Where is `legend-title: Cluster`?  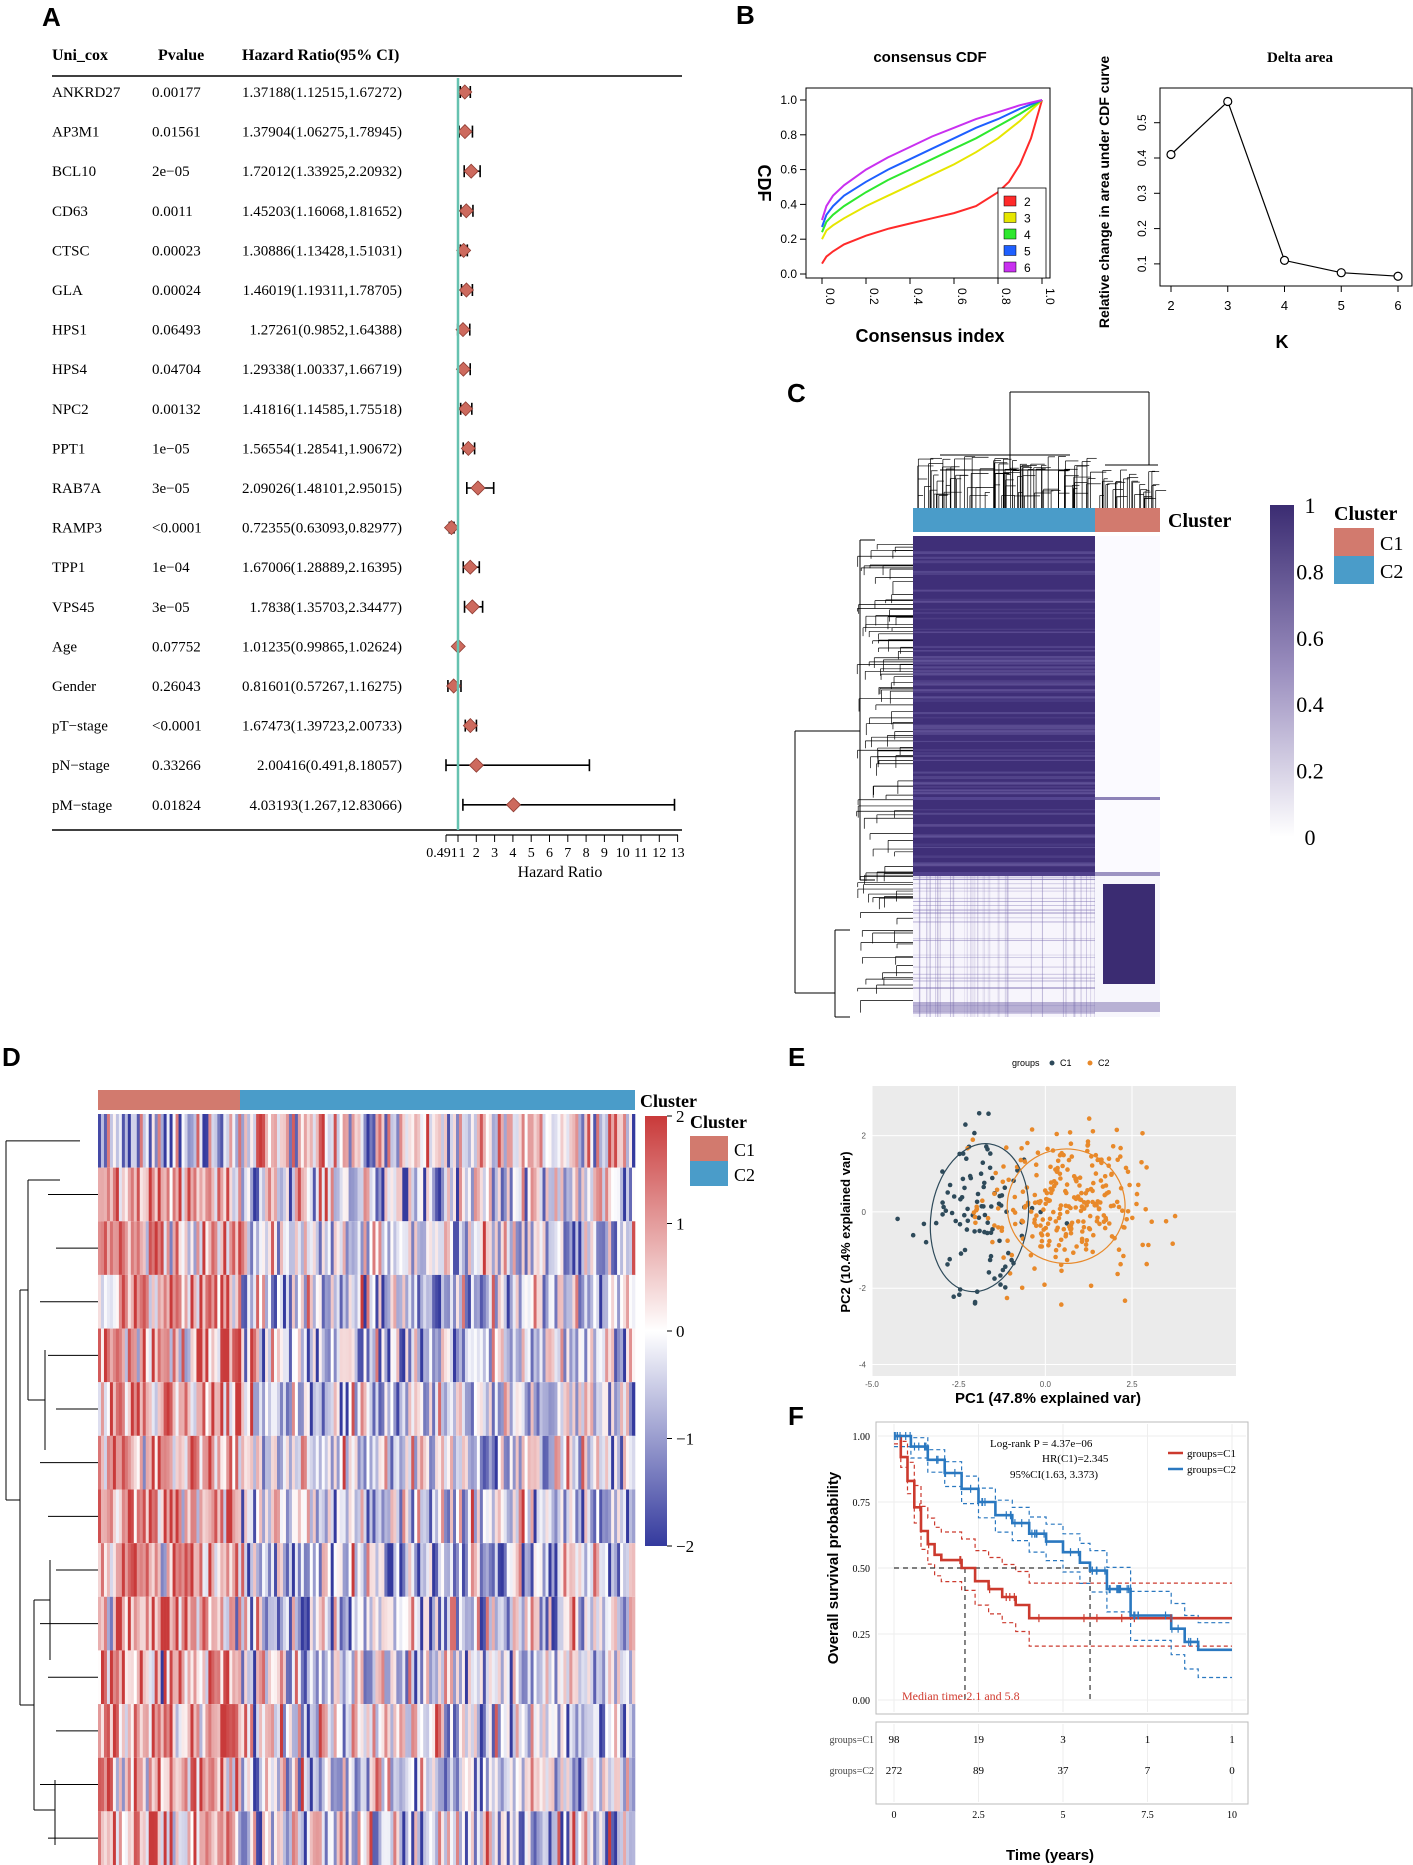
legend-title: Cluster is located at coordinates (718, 1122).